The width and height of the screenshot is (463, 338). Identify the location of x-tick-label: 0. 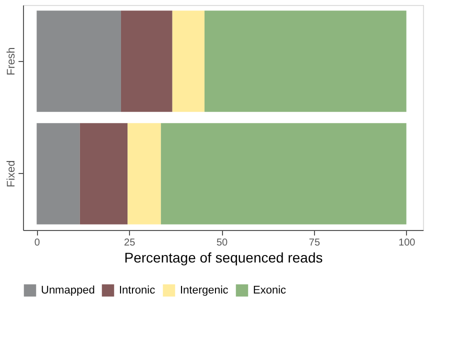
(37, 243).